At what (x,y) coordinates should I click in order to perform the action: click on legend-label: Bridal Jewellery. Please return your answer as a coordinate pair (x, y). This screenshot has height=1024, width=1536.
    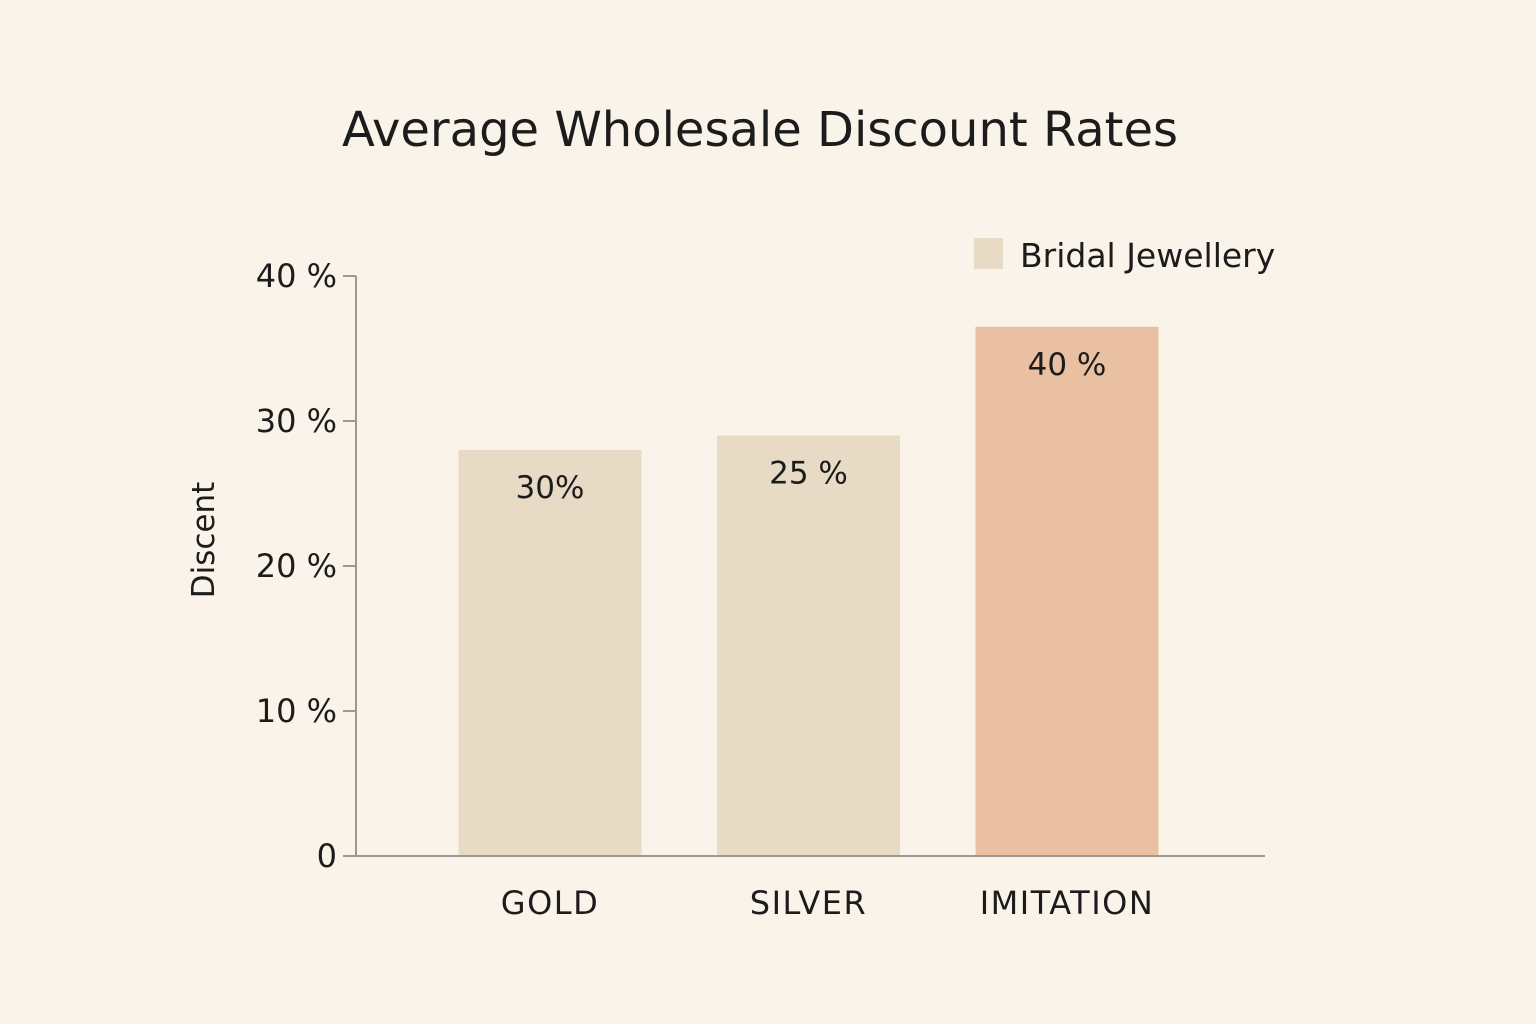
    Looking at the image, I should click on (1147, 255).